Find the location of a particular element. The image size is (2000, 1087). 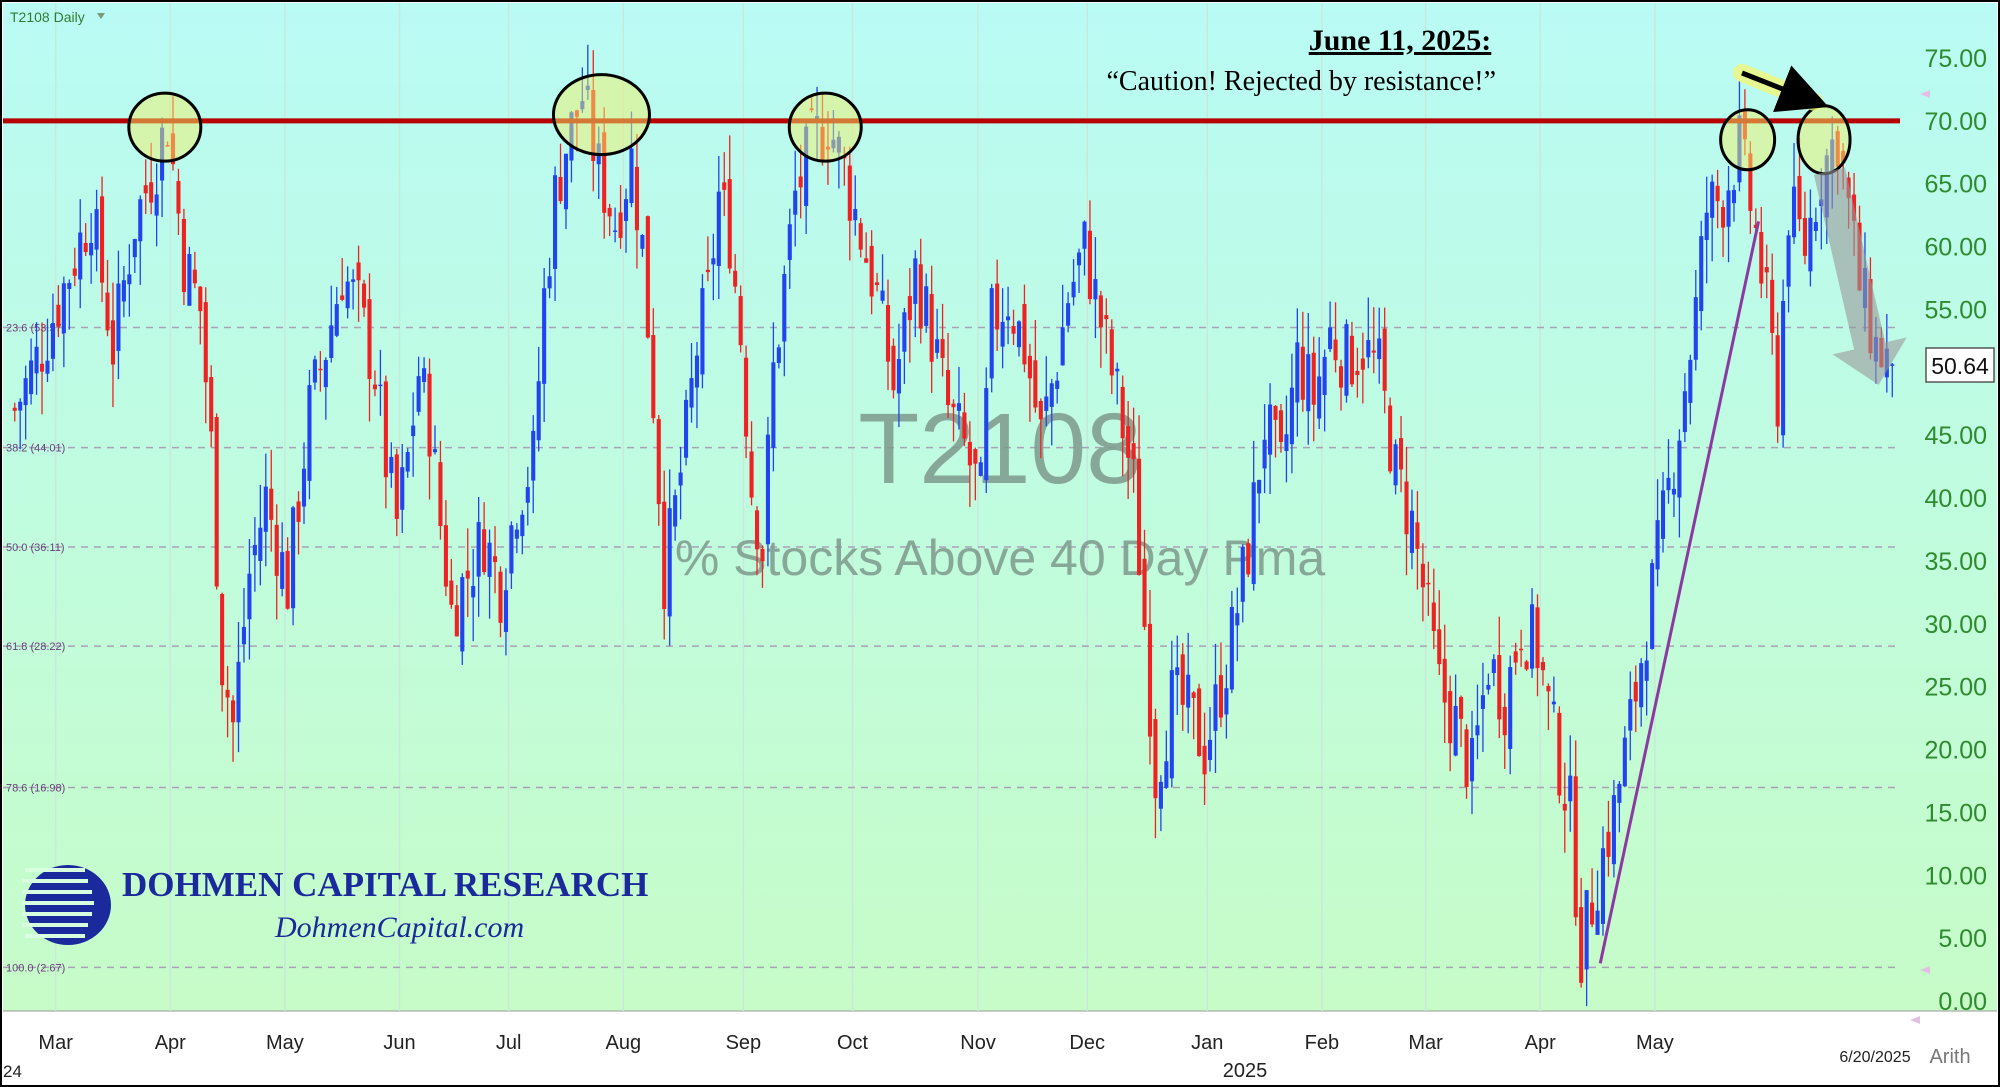

brand-url: DohmenCapital.com is located at coordinates (399, 927).